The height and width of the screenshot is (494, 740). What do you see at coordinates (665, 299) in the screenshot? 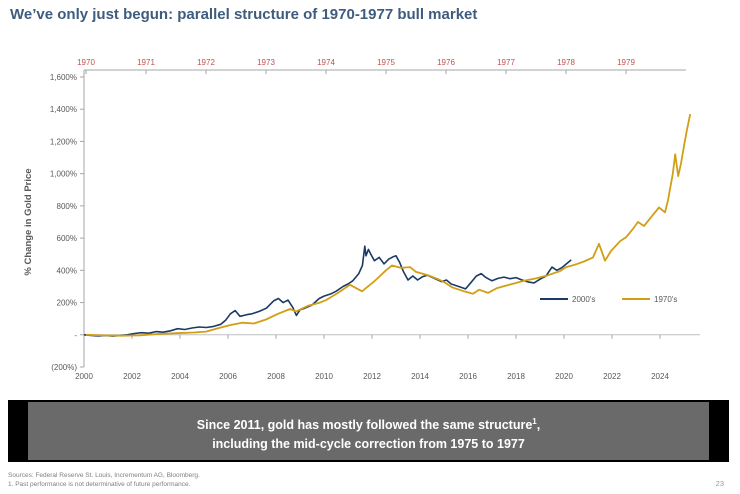
I see `legend-label: 1970's` at bounding box center [665, 299].